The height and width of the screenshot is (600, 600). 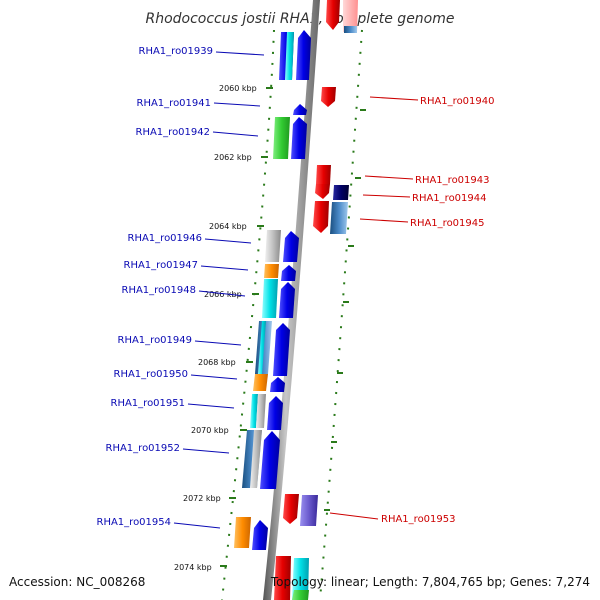 What do you see at coordinates (447, 223) in the screenshot?
I see `gene-label: RHA1_ro01945` at bounding box center [447, 223].